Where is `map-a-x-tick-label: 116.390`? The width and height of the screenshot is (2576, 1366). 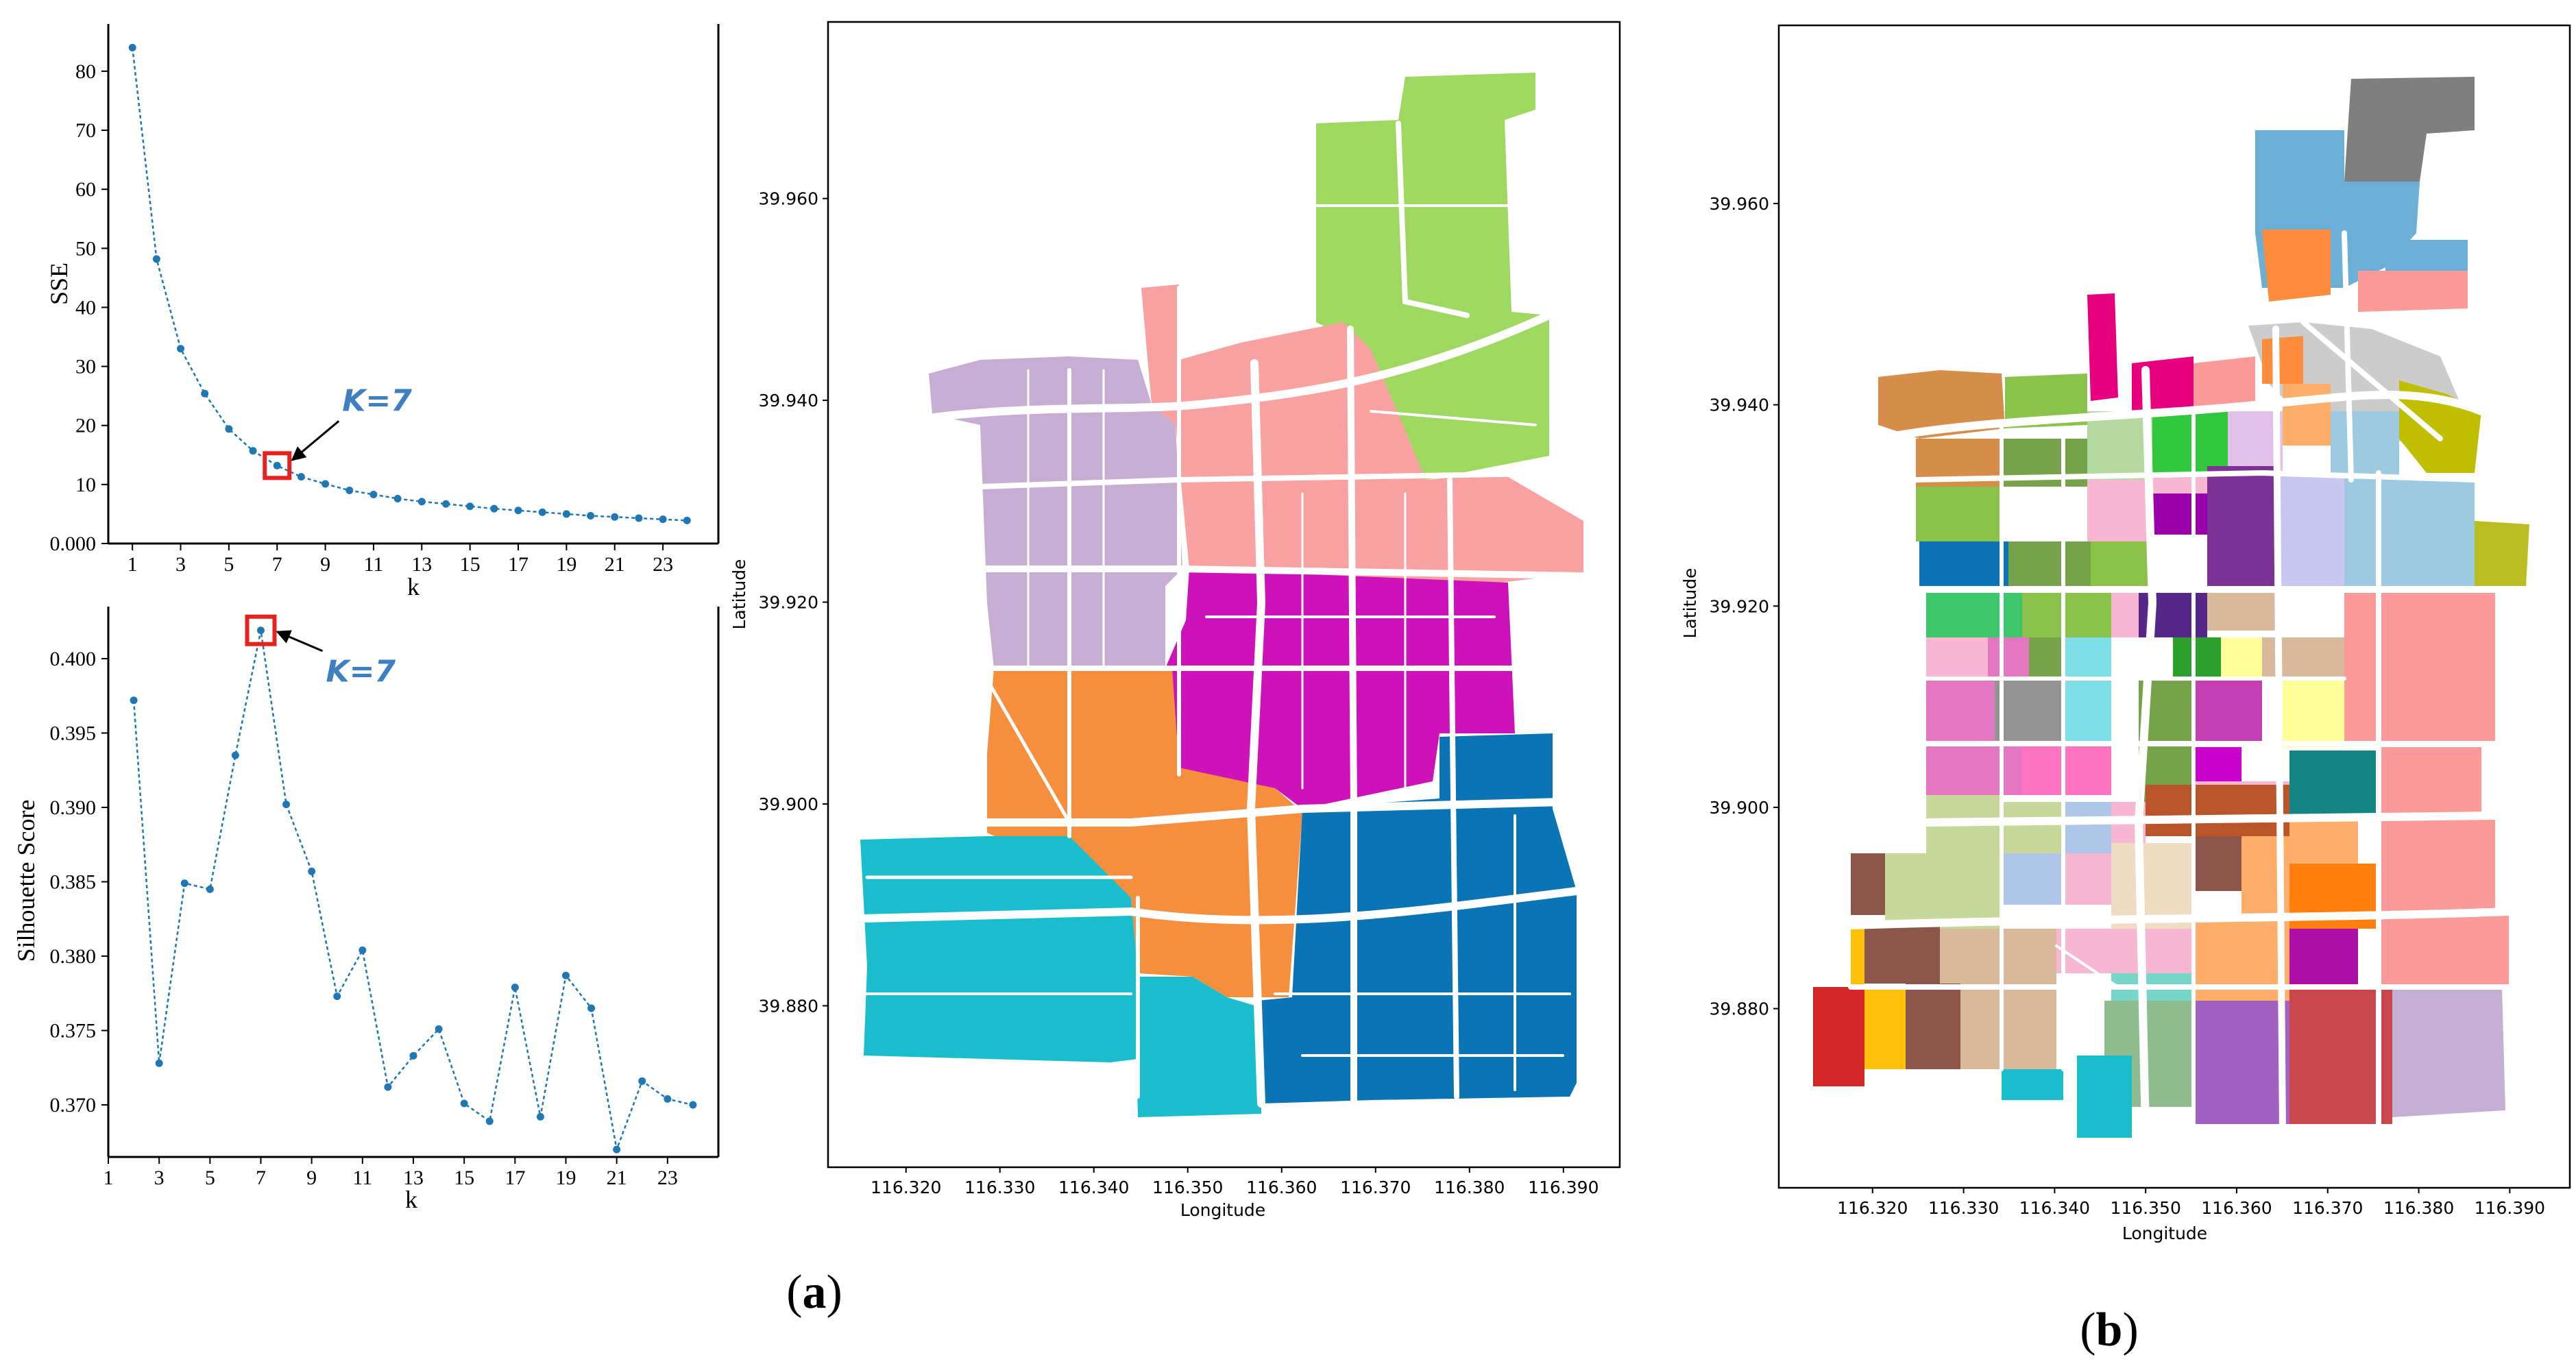 map-a-x-tick-label: 116.390 is located at coordinates (1563, 1187).